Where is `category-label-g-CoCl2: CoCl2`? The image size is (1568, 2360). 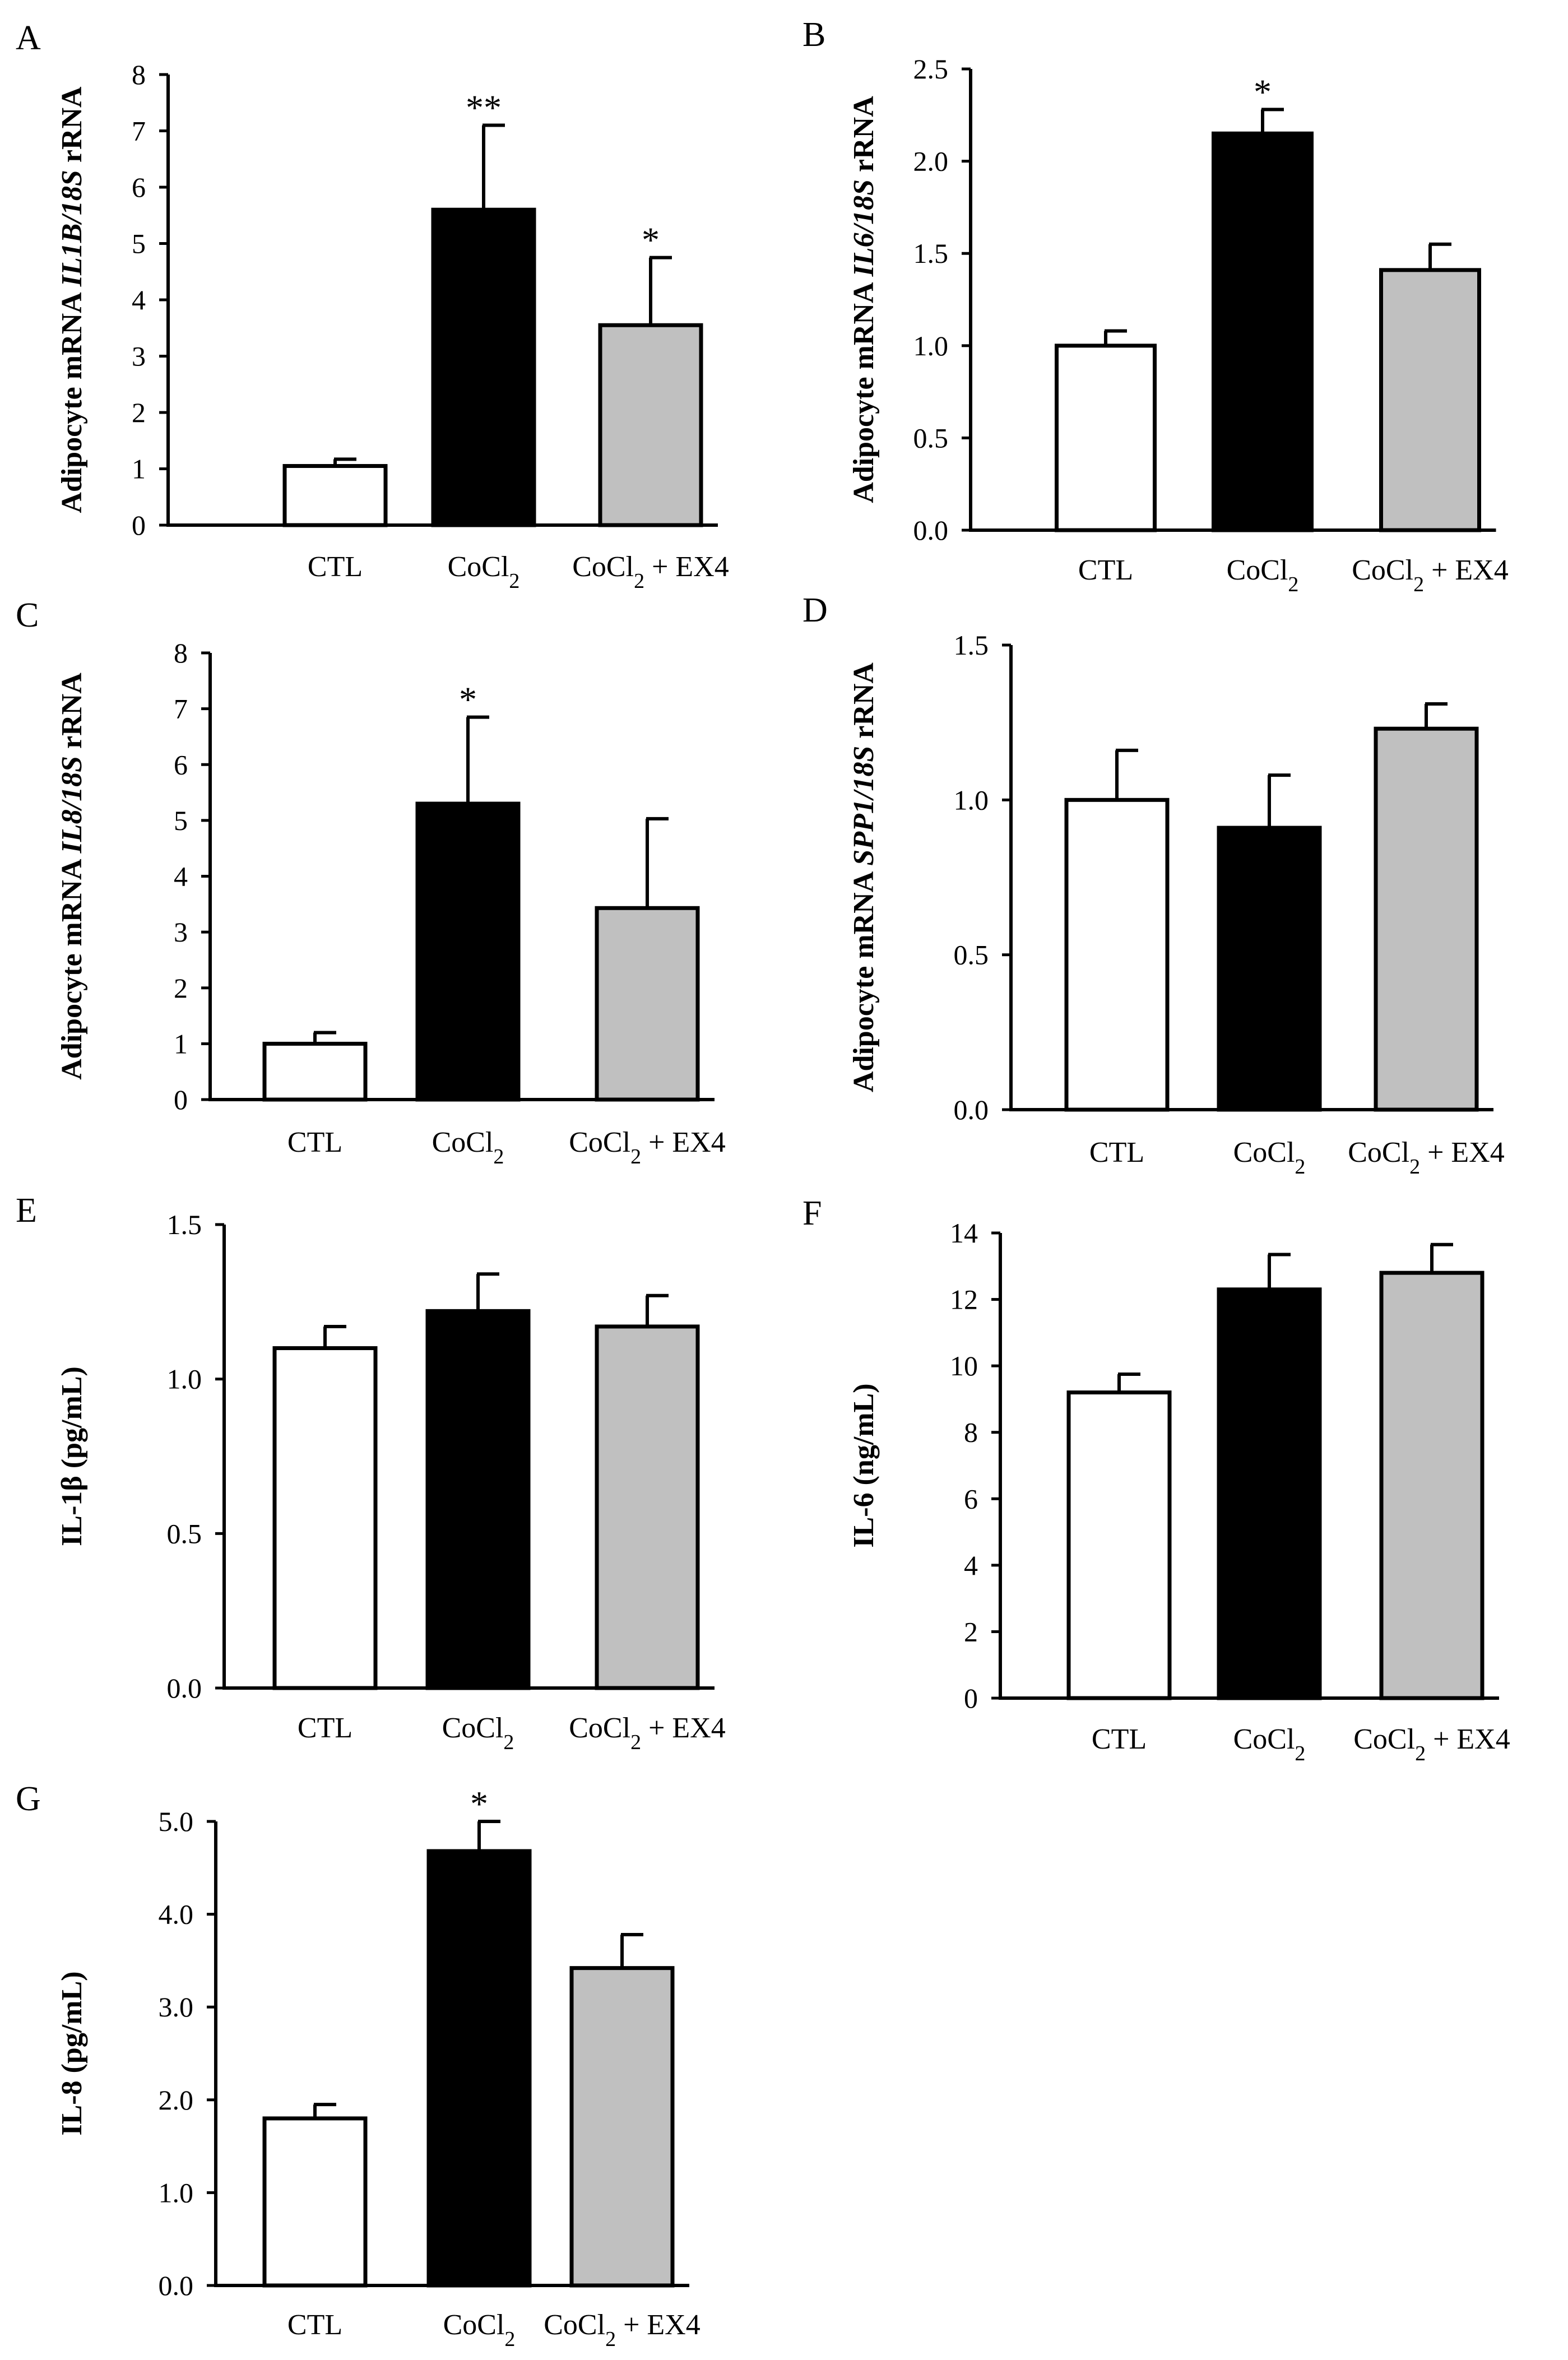 category-label-g-CoCl2: CoCl2 is located at coordinates (479, 2330).